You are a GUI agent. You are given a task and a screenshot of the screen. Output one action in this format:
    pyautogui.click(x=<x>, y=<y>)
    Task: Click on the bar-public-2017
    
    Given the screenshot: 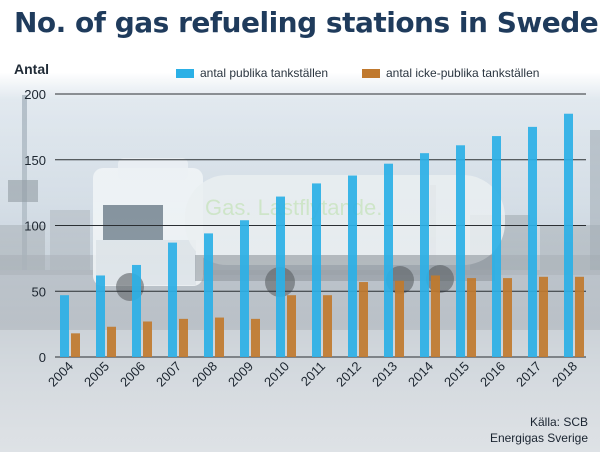 What is the action you would take?
    pyautogui.click(x=532, y=241)
    